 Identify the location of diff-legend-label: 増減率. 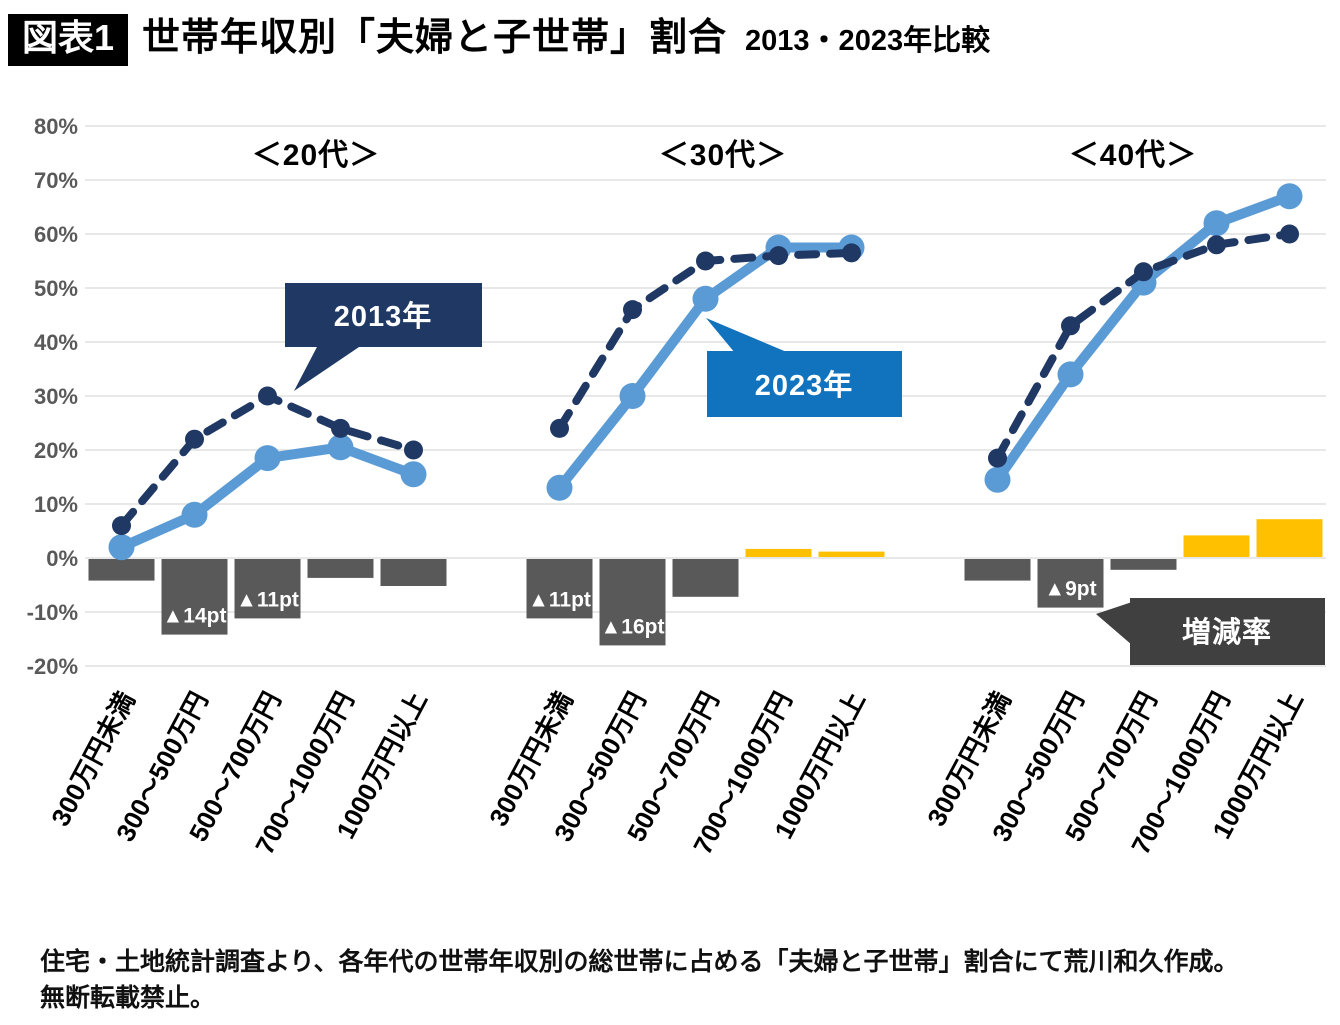
(1227, 632).